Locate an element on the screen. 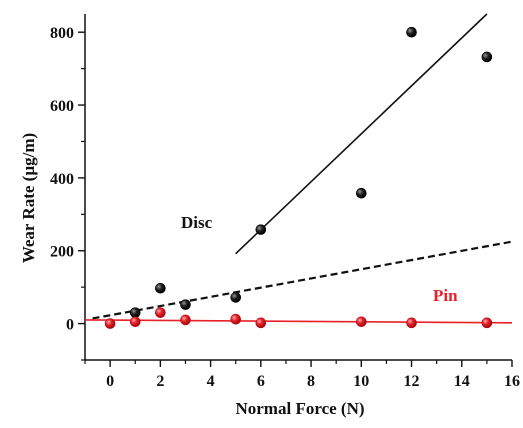 The image size is (523, 428). y-tick-label: 200 is located at coordinates (62, 252).